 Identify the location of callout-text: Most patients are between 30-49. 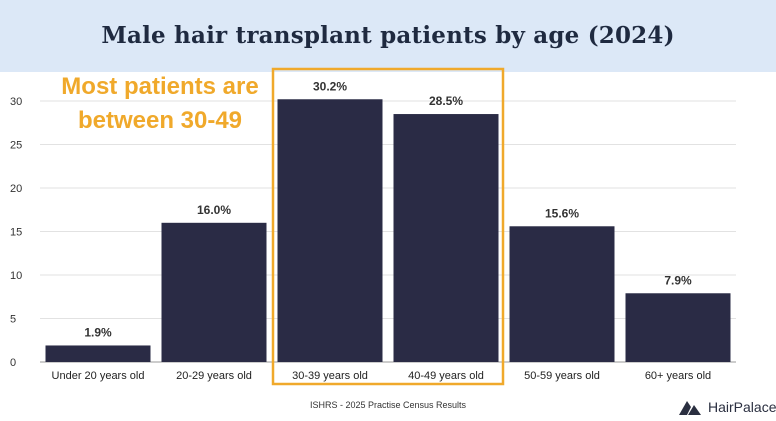
(160, 104).